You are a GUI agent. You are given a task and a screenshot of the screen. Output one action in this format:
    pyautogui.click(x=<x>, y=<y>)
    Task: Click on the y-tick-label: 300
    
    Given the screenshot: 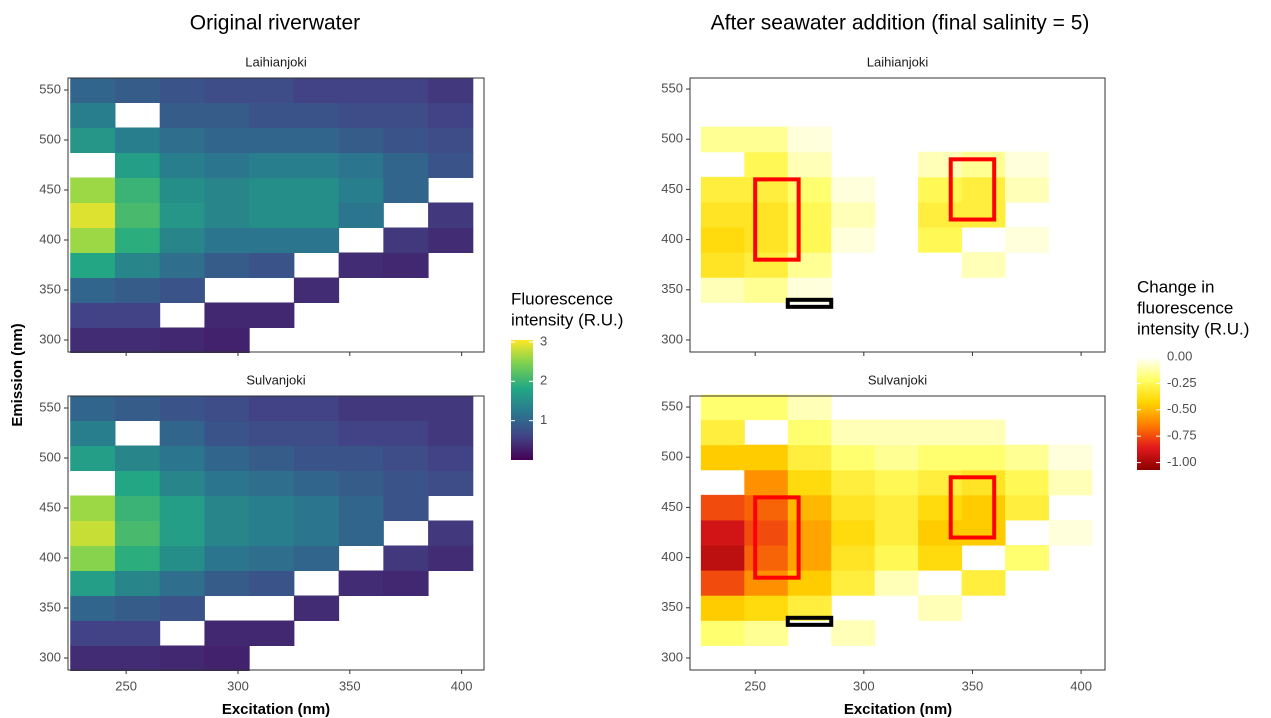 What is the action you would take?
    pyautogui.click(x=672, y=656)
    